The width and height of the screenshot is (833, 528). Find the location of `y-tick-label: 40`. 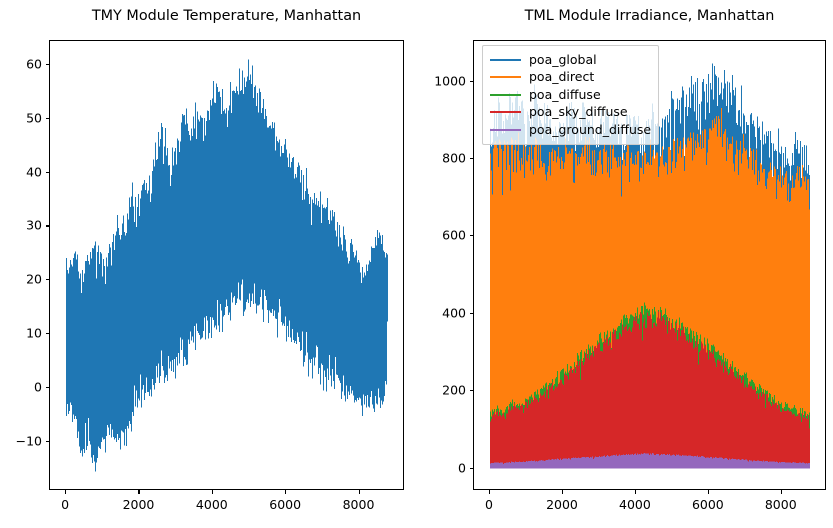

y-tick-label: 40 is located at coordinates (34, 172).